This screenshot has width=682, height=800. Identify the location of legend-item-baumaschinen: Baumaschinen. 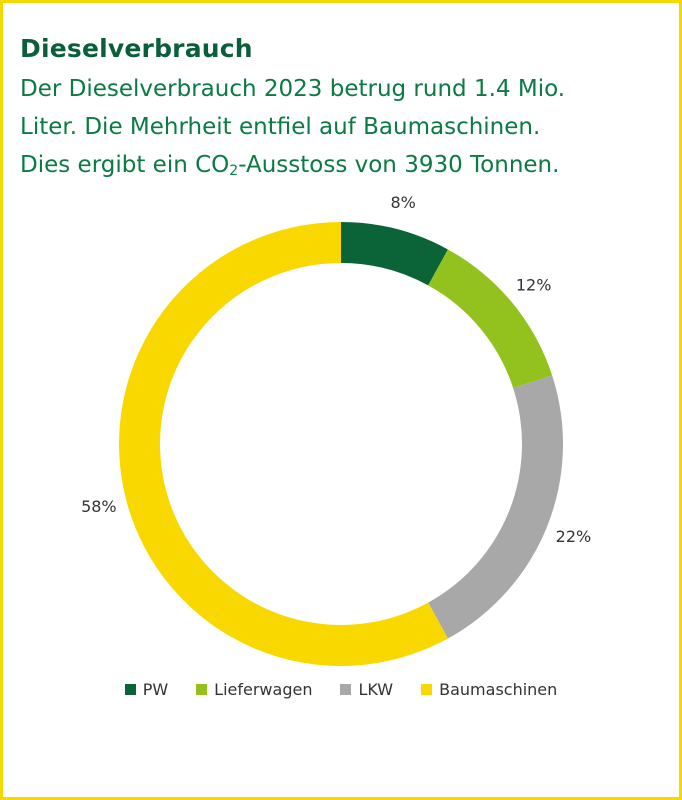
(489, 689).